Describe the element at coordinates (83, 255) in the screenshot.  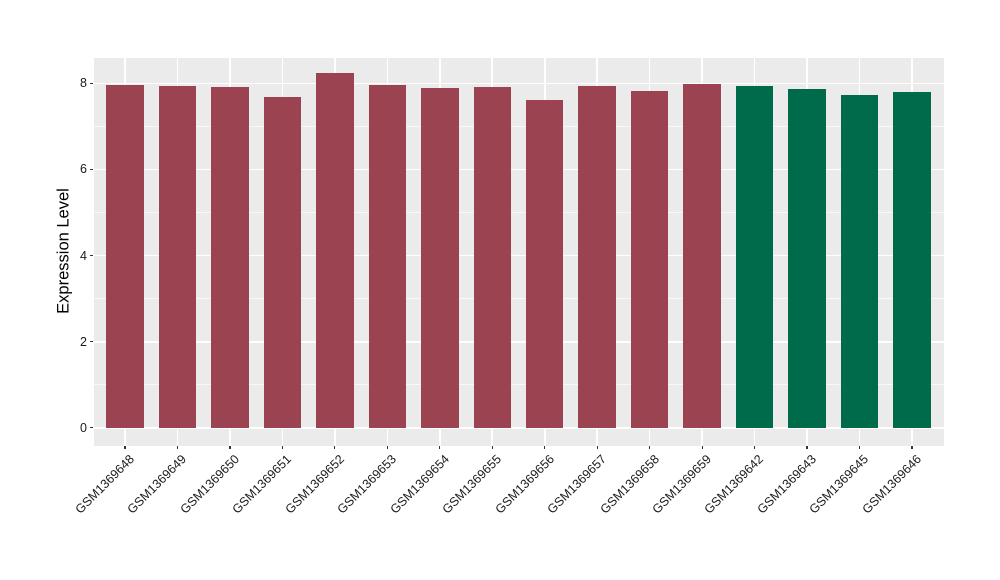
I see `y-tick-label-4: 4` at that location.